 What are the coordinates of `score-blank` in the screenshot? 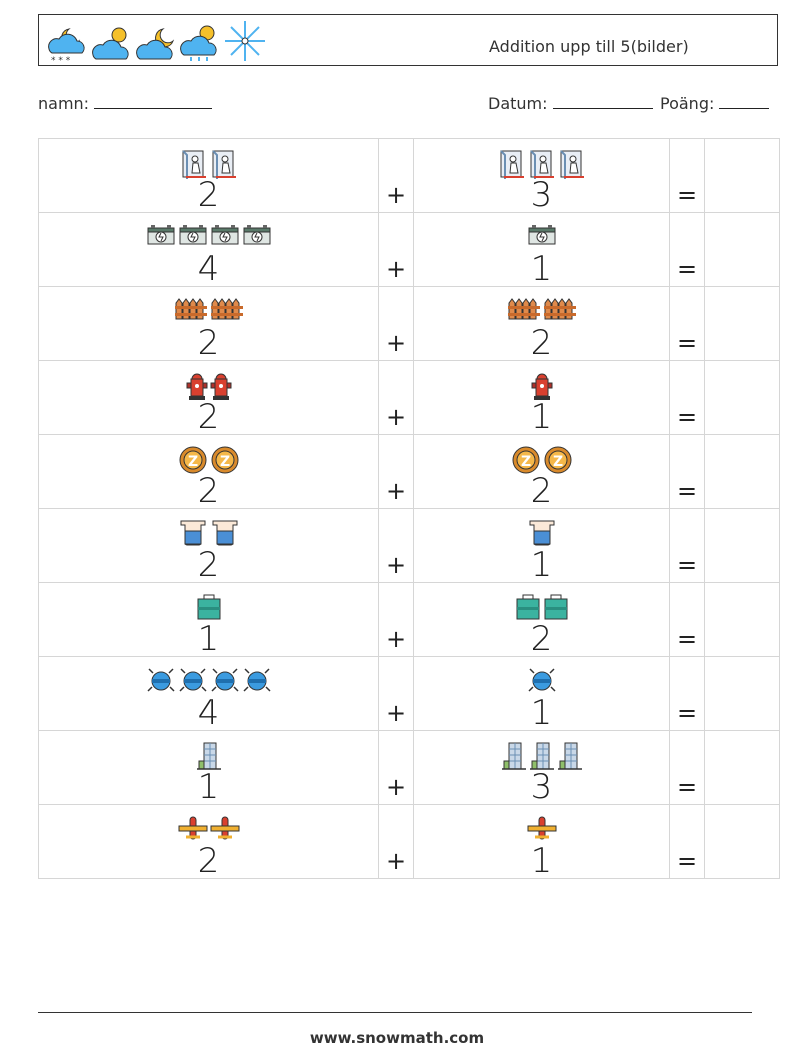 It's located at (744, 101).